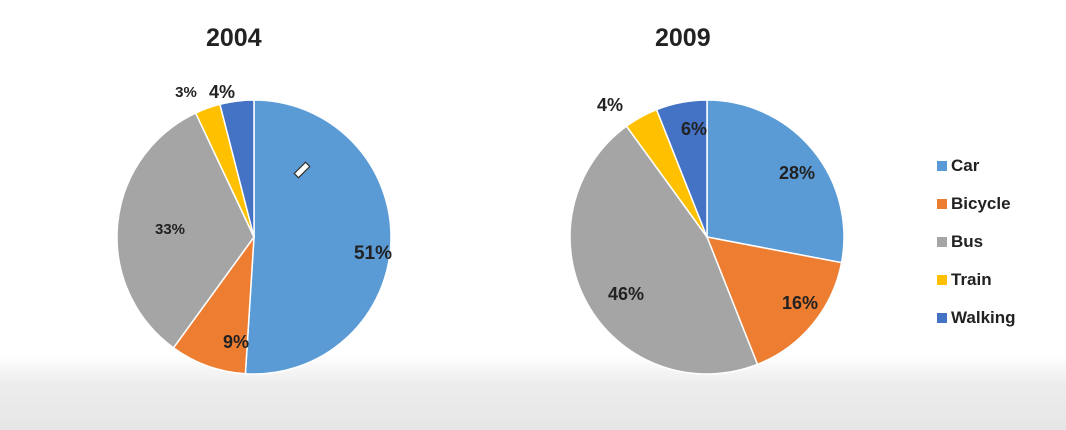 Image resolution: width=1066 pixels, height=430 pixels. I want to click on data-label-2009-car: 28%, so click(797, 173).